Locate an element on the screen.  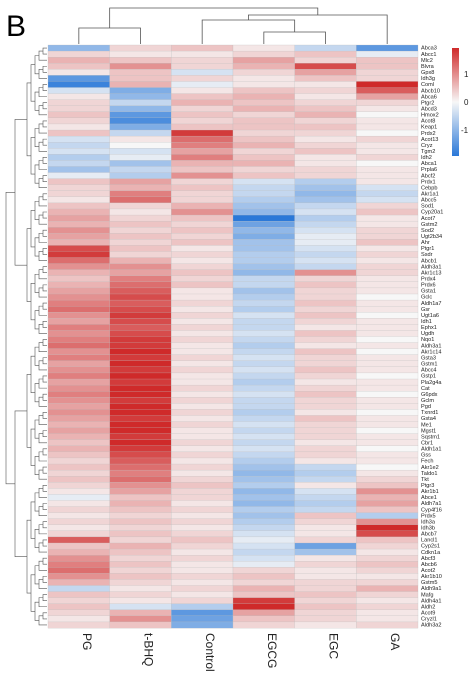
row-label: Ugdh is located at coordinates (427, 334).